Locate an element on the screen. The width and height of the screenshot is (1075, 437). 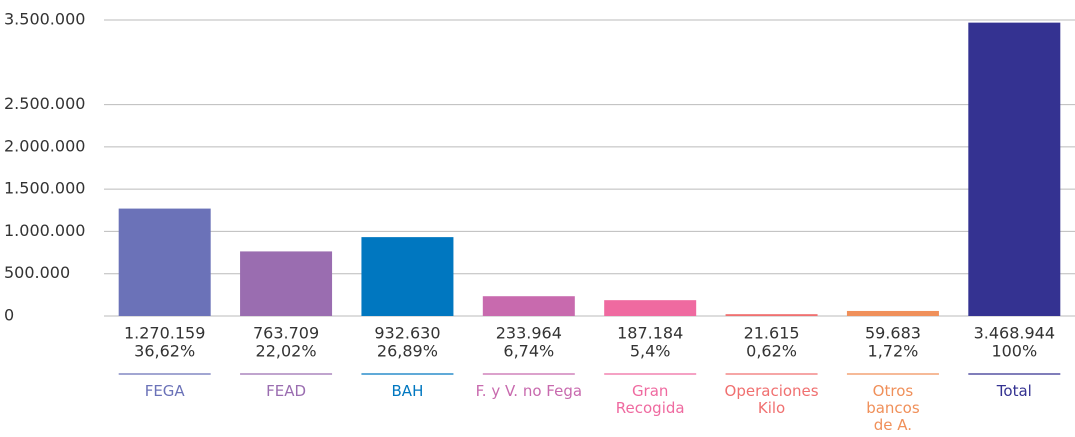
value-label: 187.184 is located at coordinates (650, 333).